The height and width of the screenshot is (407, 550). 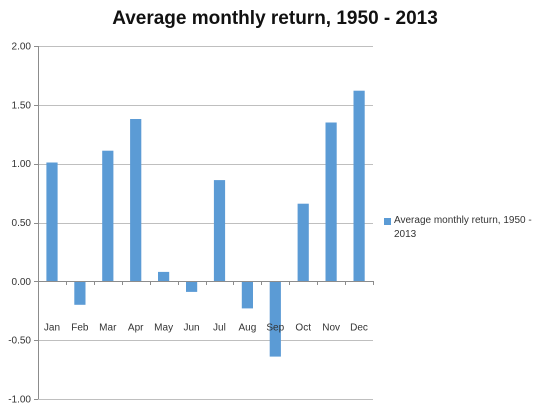 I want to click on y-tick-label: 0.50, so click(x=22, y=223).